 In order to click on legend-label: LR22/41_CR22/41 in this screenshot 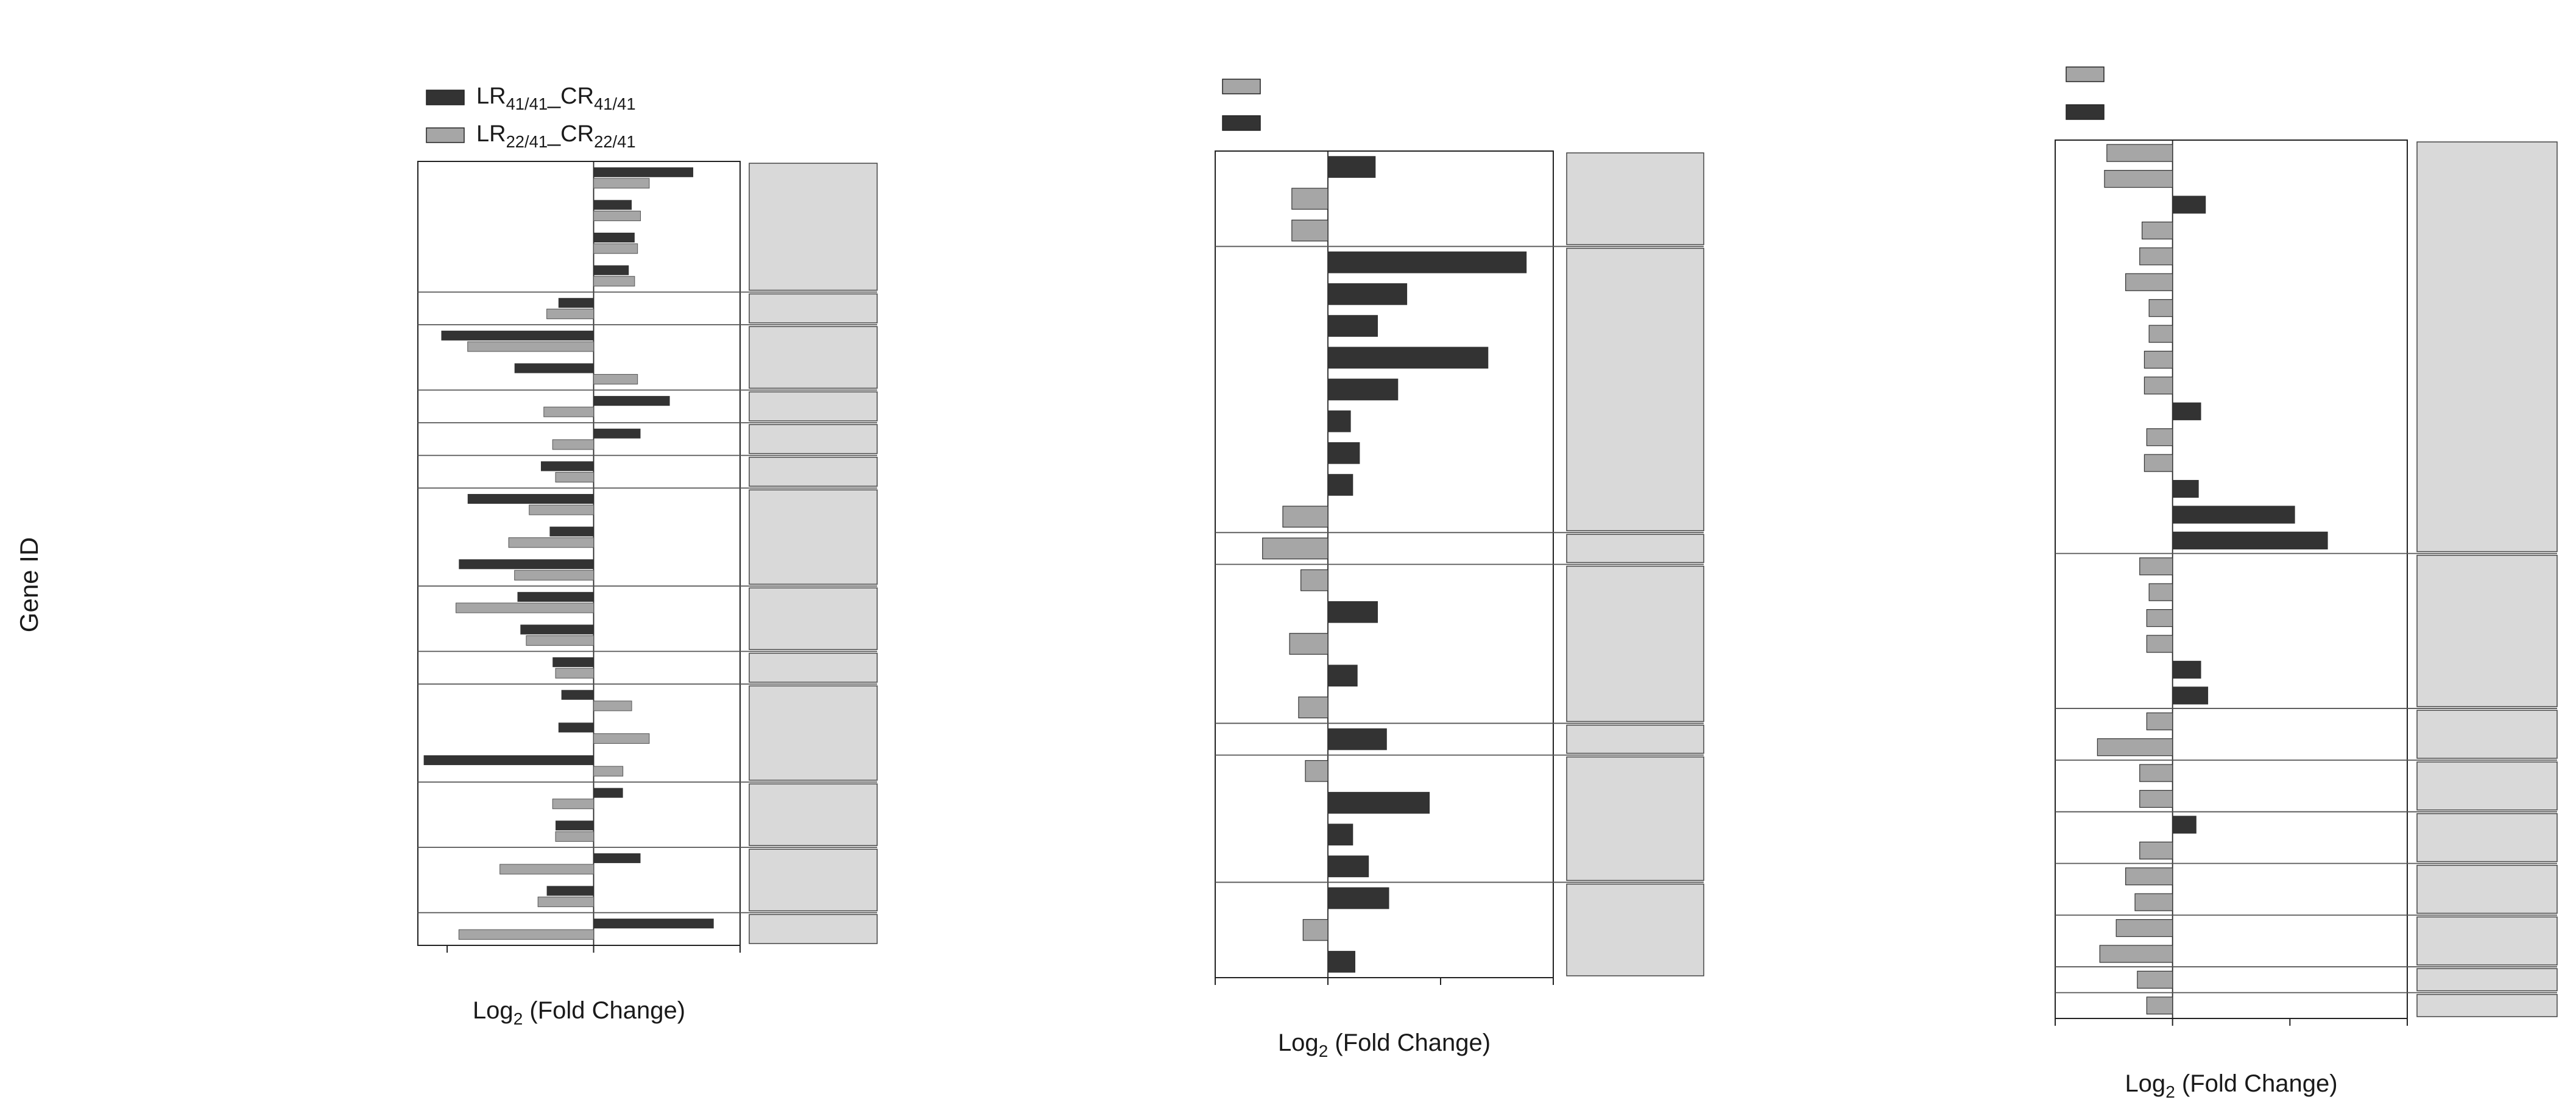, I will do `click(556, 136)`.